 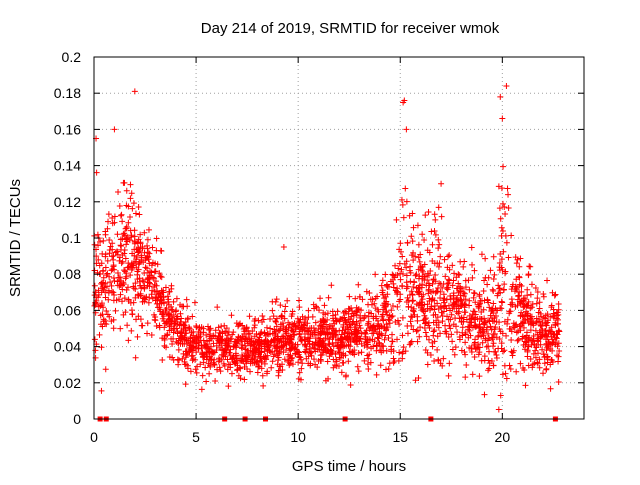 I want to click on x-tick-label: 5, so click(x=196, y=437).